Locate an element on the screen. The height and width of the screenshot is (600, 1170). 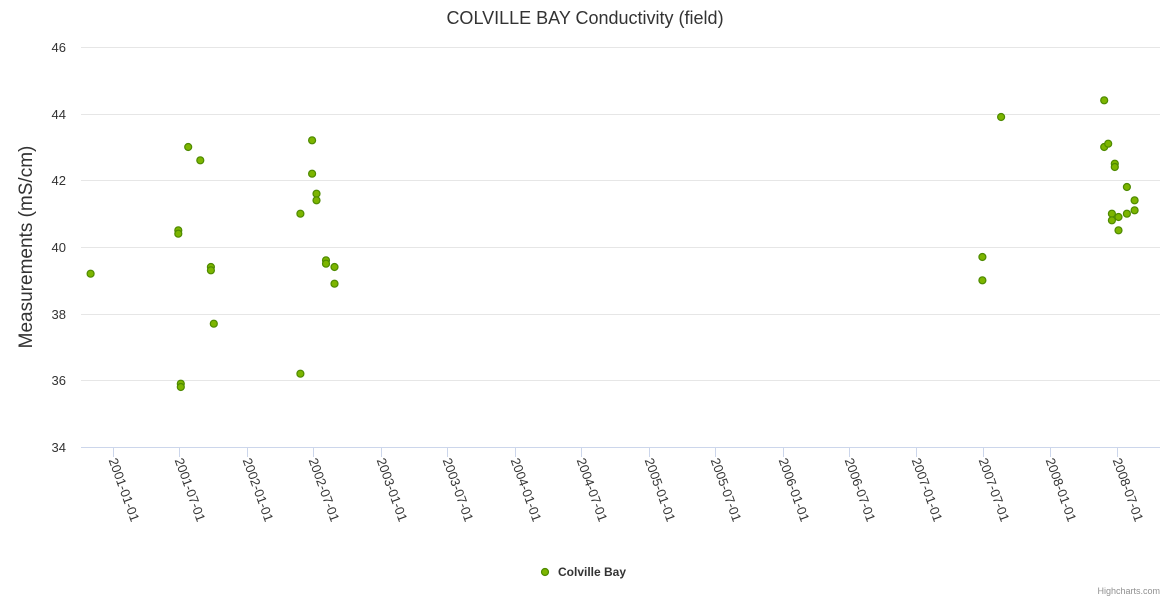
y-axis-label: Measurements (mS/cm) is located at coordinates (26, 247).